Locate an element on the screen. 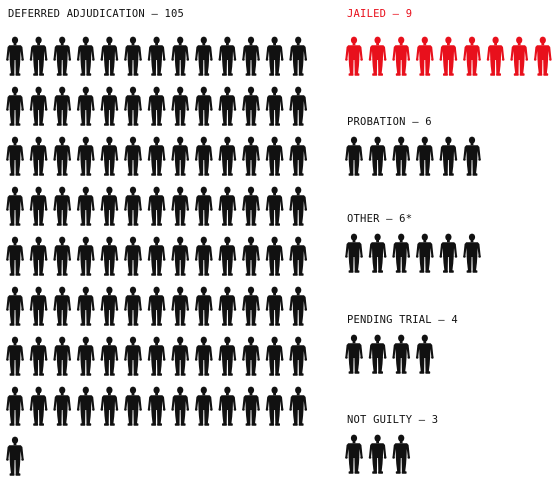 The width and height of the screenshot is (559, 489). label-probation: PROBATION — 6 is located at coordinates (389, 122).